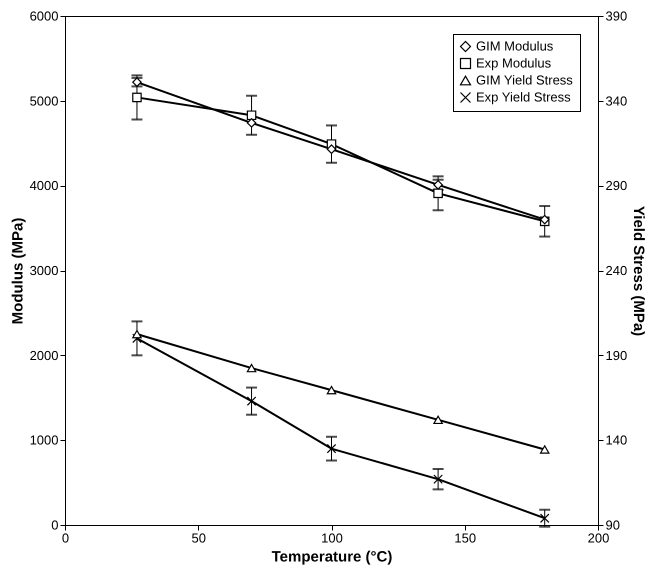  I want to click on x-axis-title: Temperature (°C), so click(332, 557).